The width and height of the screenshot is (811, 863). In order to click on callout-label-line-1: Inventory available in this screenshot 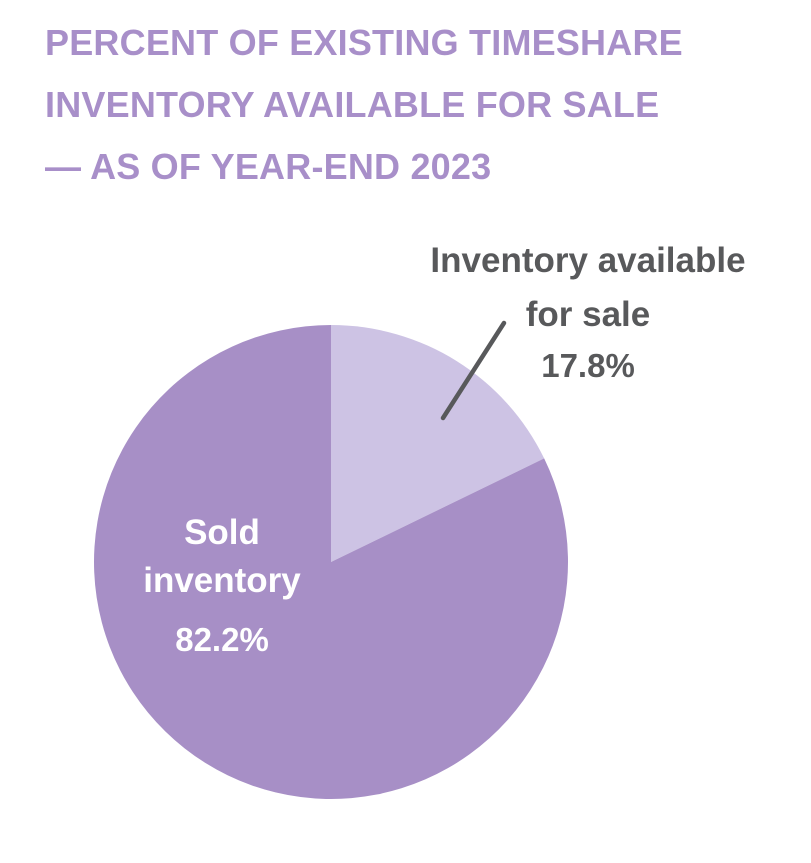, I will do `click(588, 260)`.